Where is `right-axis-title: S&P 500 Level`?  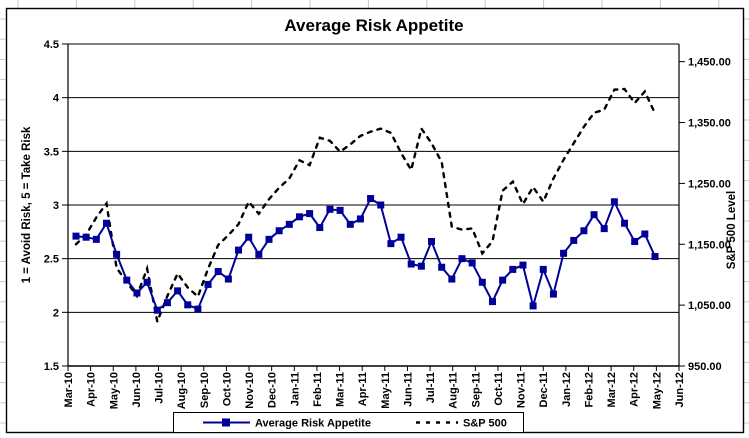
right-axis-title: S&P 500 Level is located at coordinates (732, 230).